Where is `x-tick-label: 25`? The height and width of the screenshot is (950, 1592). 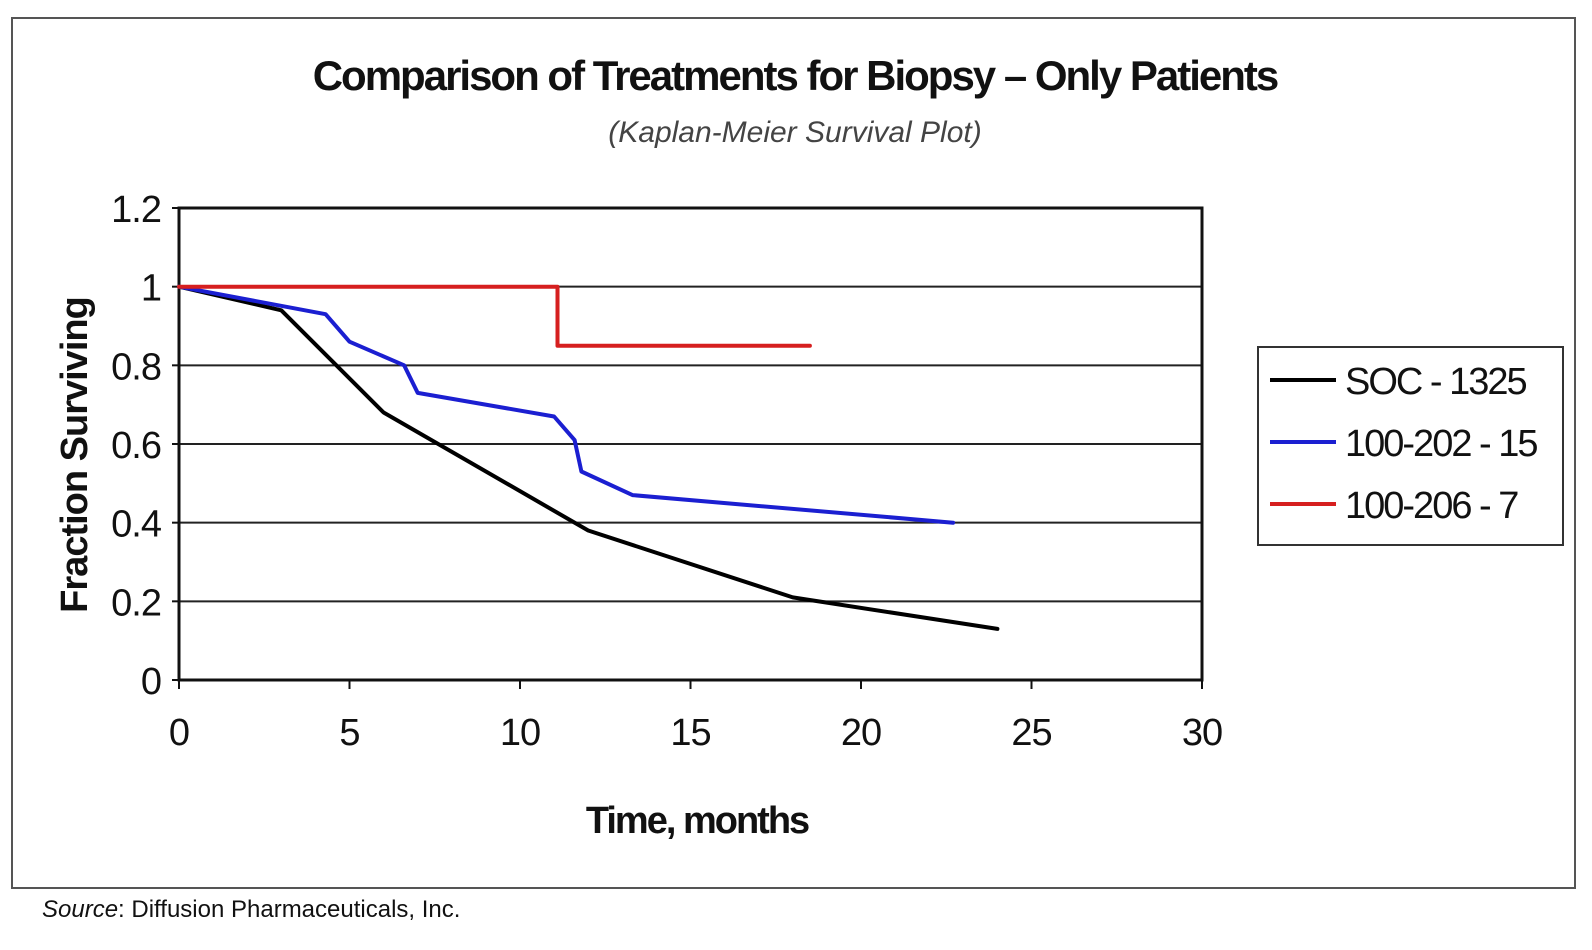
x-tick-label: 25 is located at coordinates (1031, 733).